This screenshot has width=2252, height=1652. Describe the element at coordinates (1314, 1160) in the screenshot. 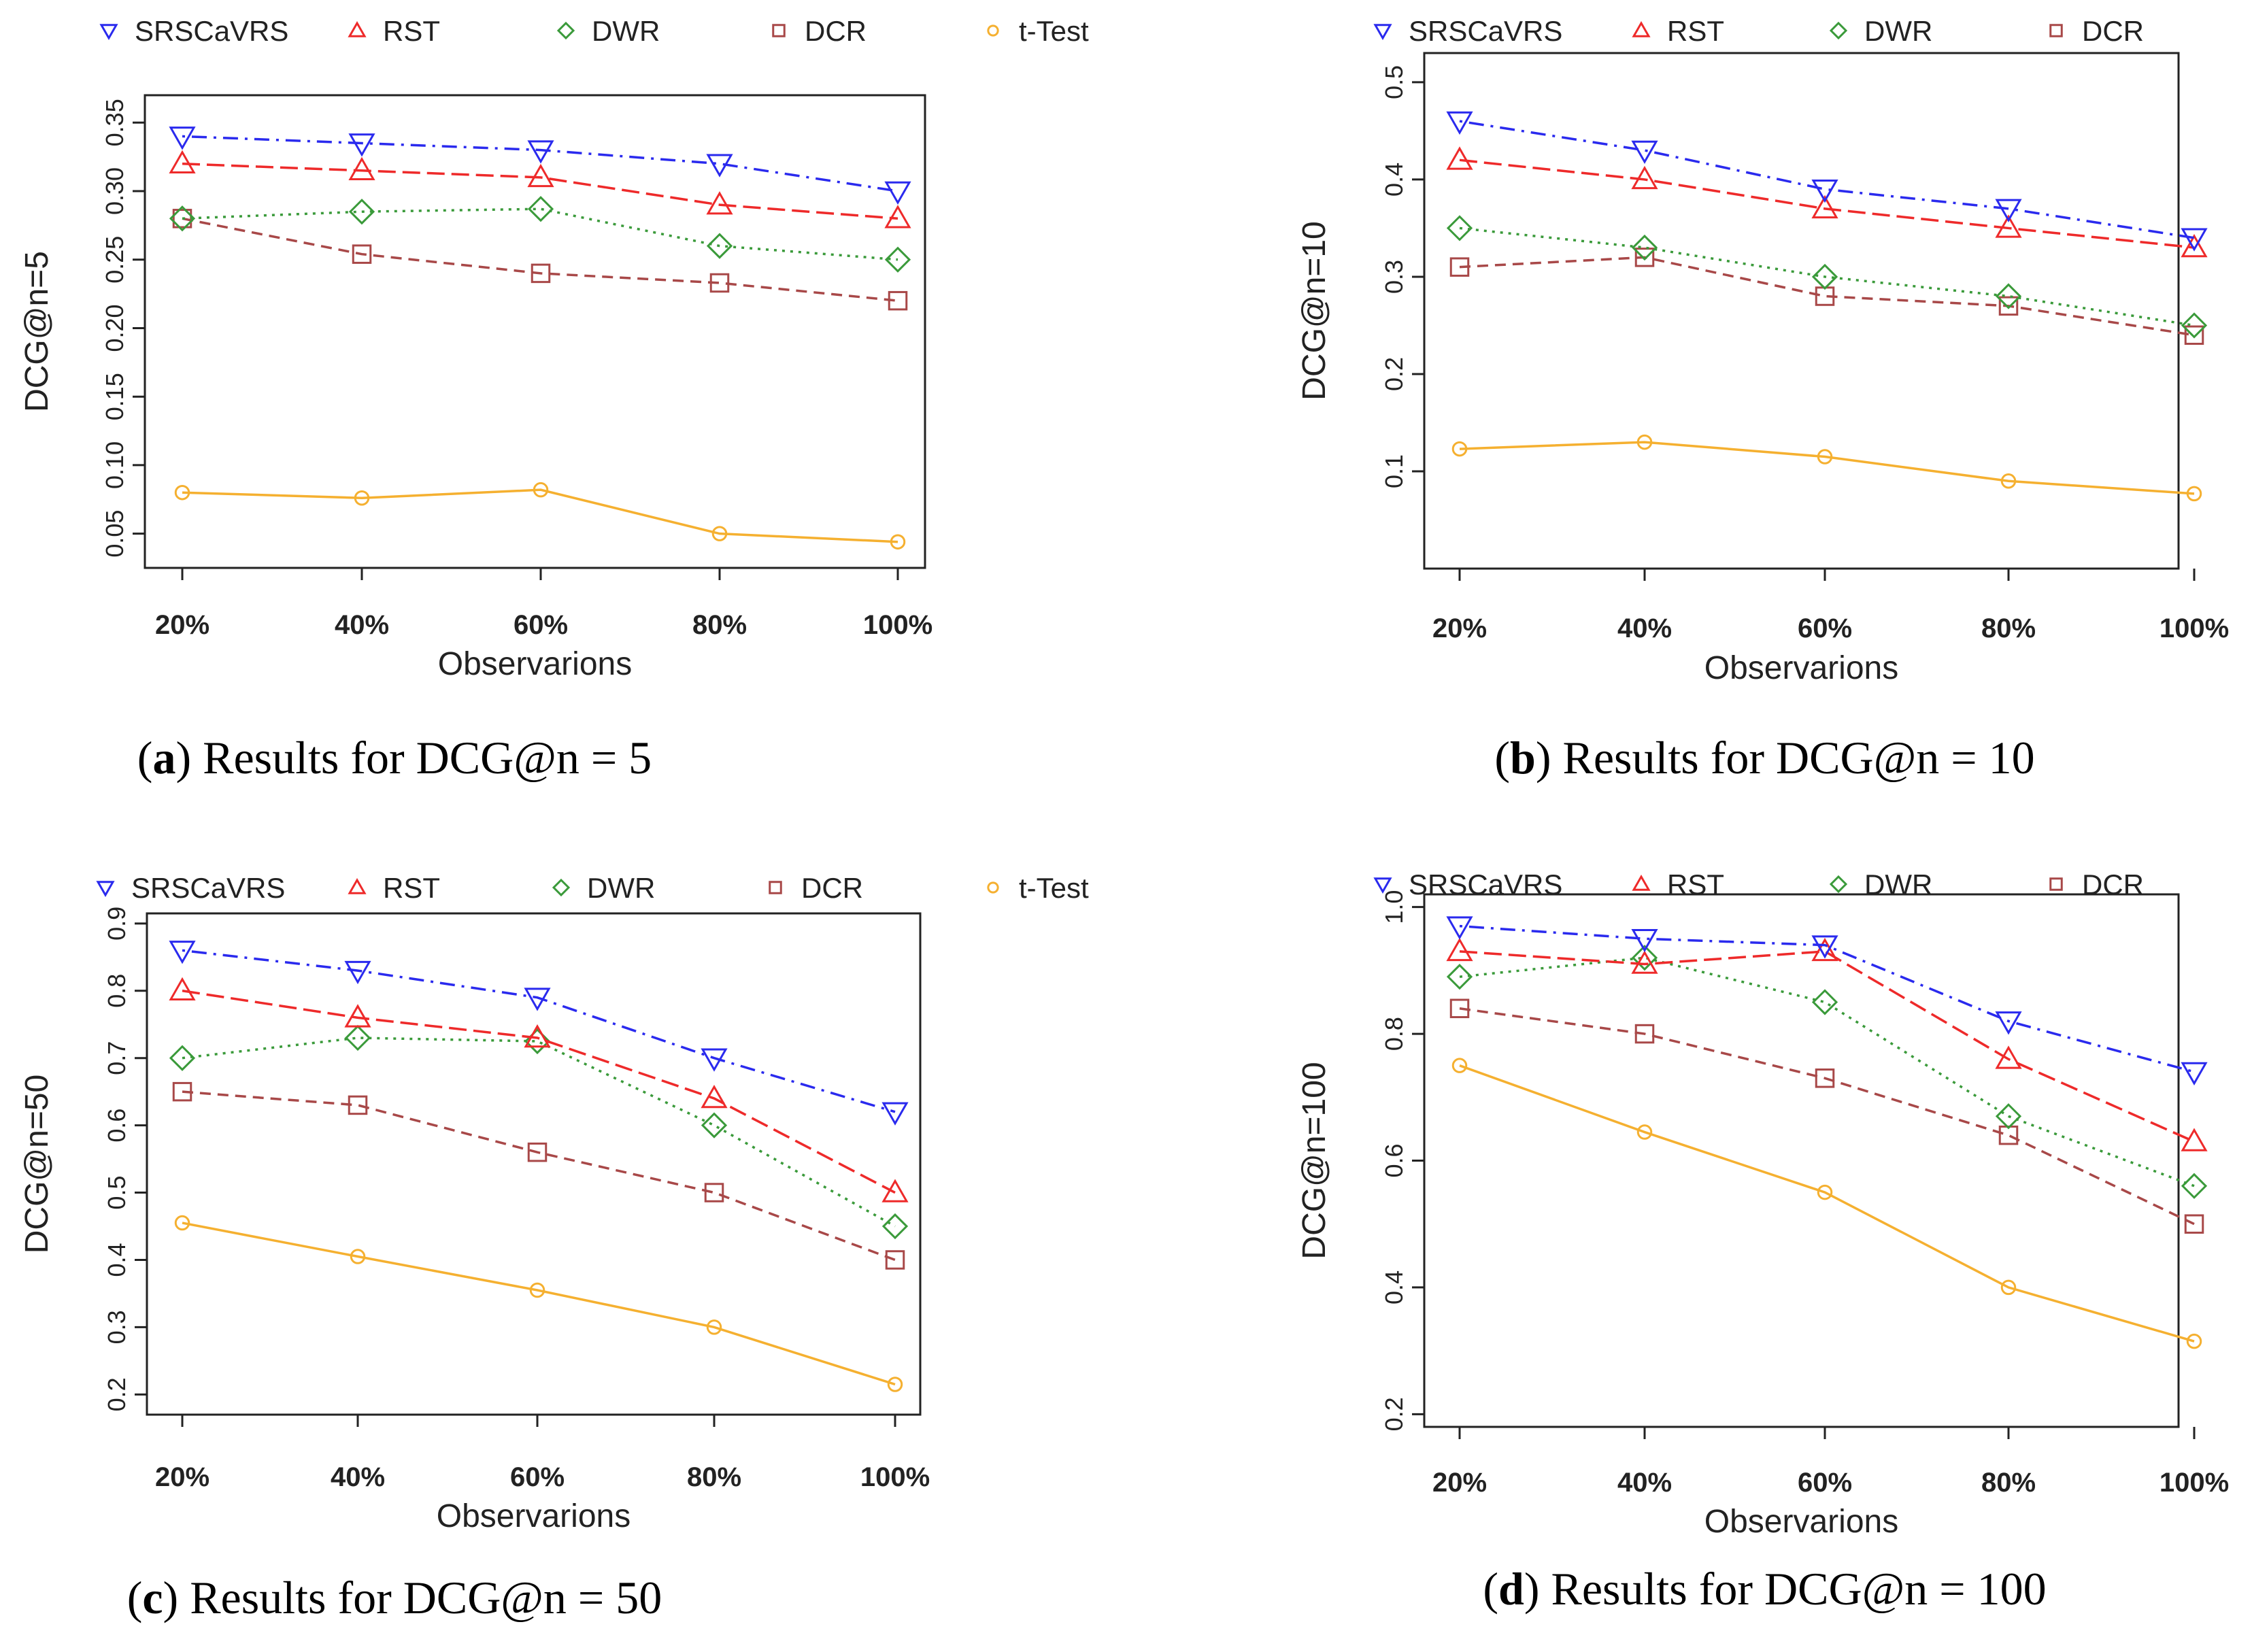

I see `y-axis-label: DCG@n=100` at that location.